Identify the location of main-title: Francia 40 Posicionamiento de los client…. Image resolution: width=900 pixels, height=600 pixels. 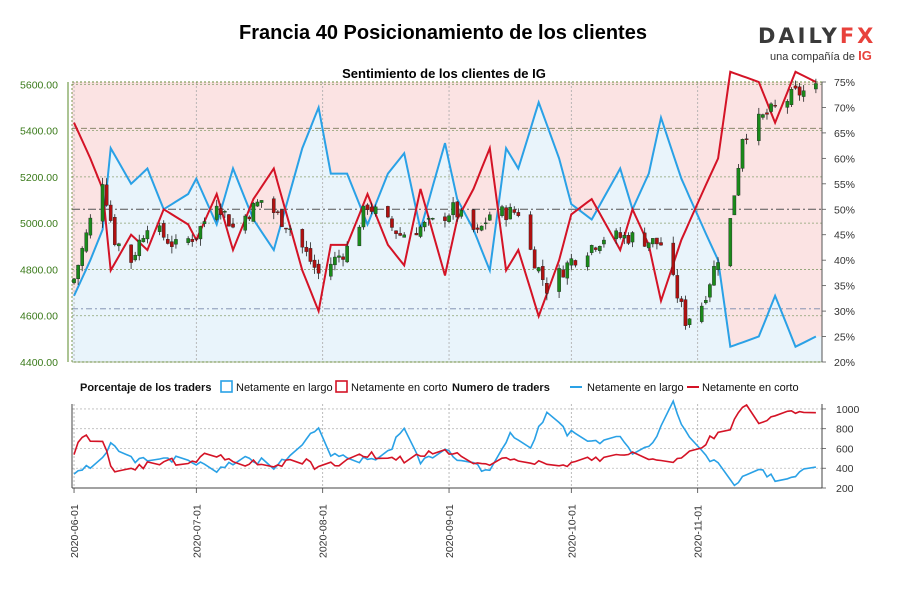
(443, 33).